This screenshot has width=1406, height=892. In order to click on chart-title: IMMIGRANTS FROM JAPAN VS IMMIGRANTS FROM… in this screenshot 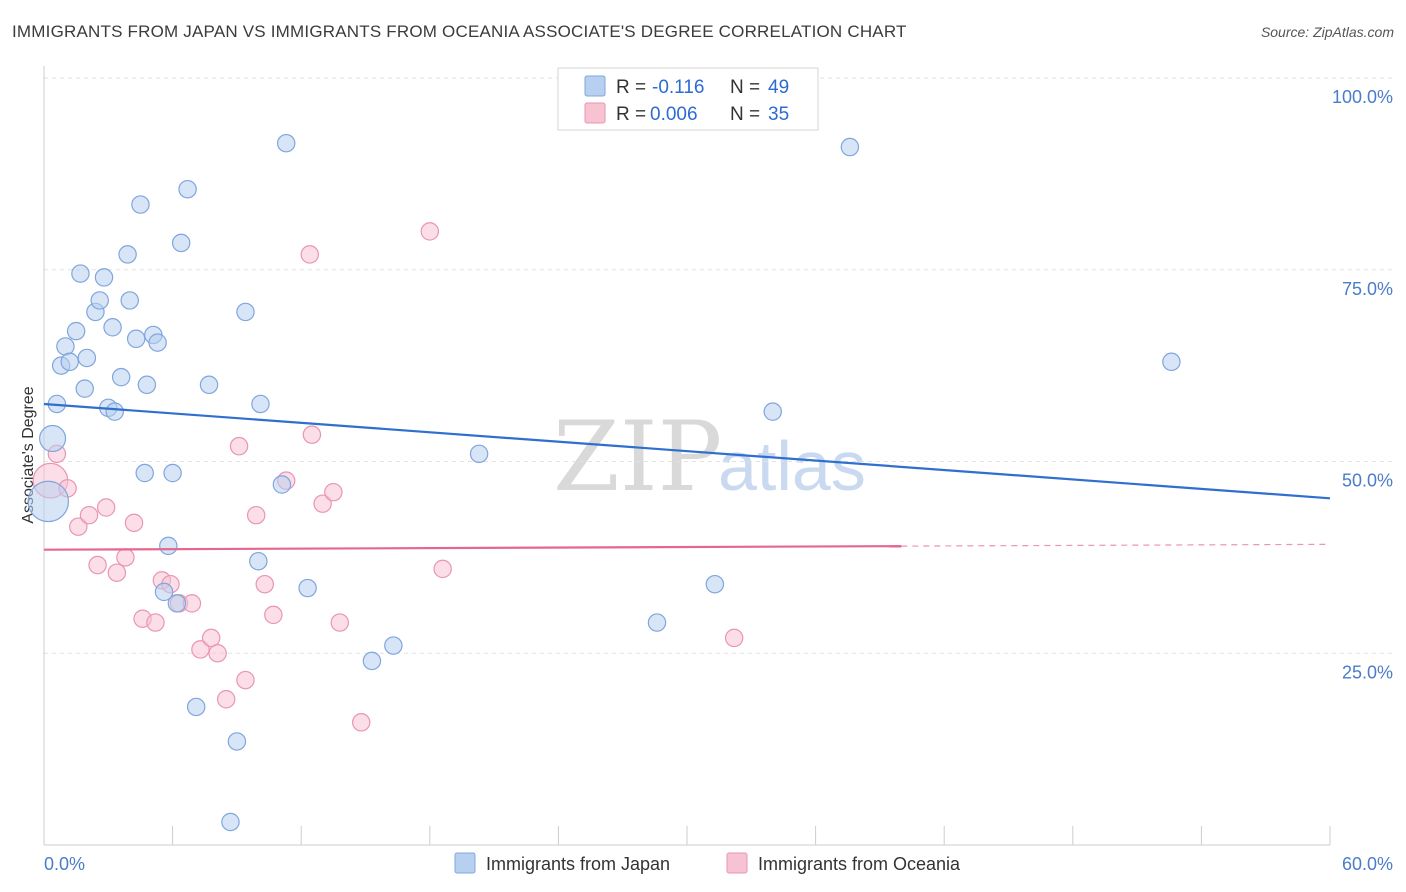, I will do `click(459, 31)`.